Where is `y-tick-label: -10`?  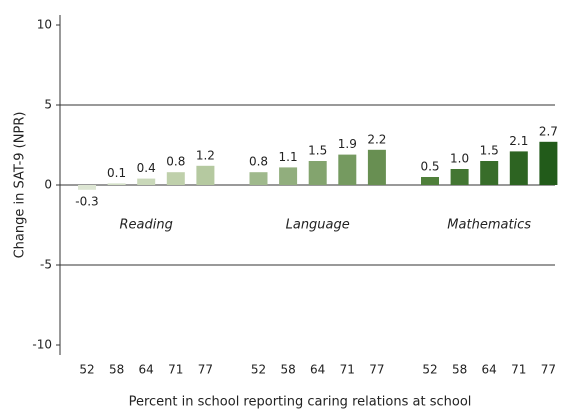
y-tick-label: -10 is located at coordinates (42, 345).